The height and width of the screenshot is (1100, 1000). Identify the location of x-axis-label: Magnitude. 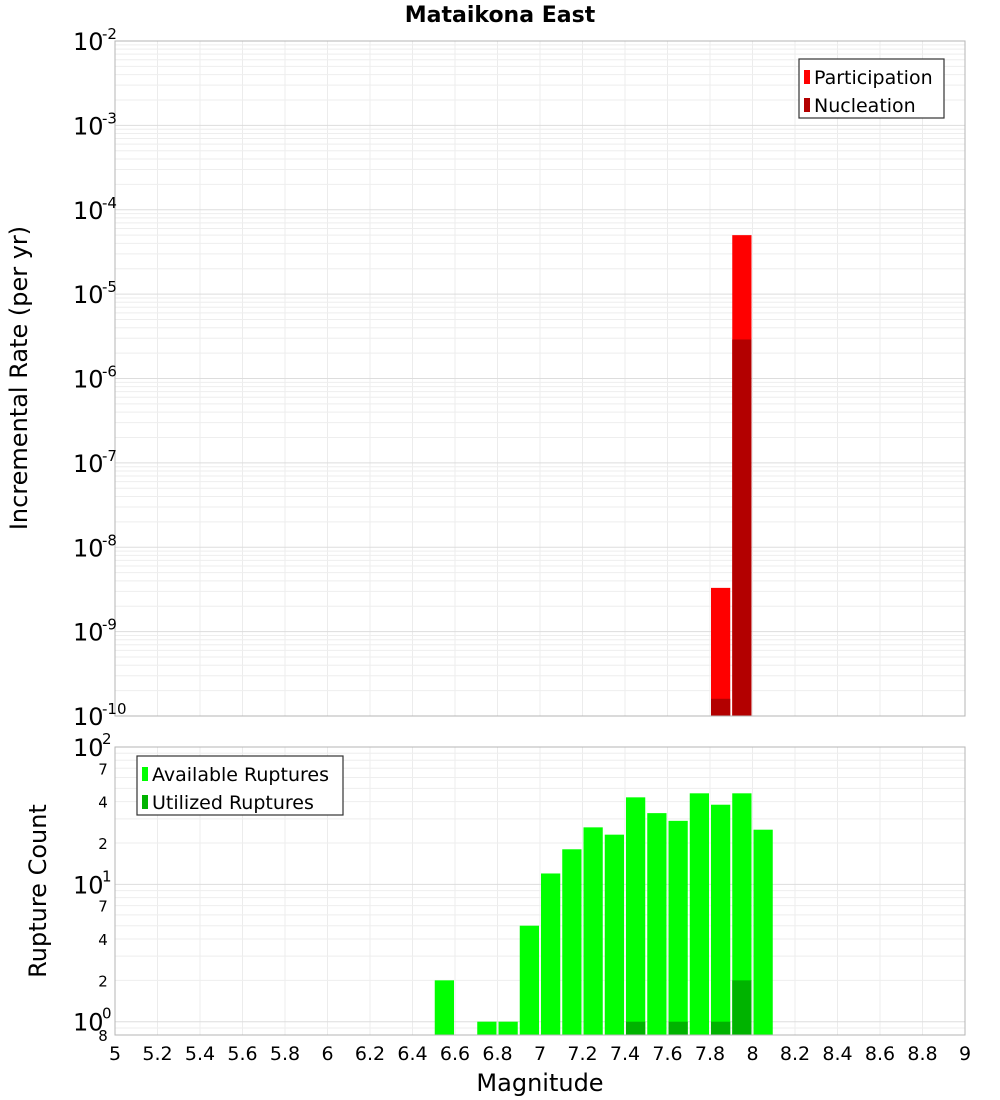
(539, 1083).